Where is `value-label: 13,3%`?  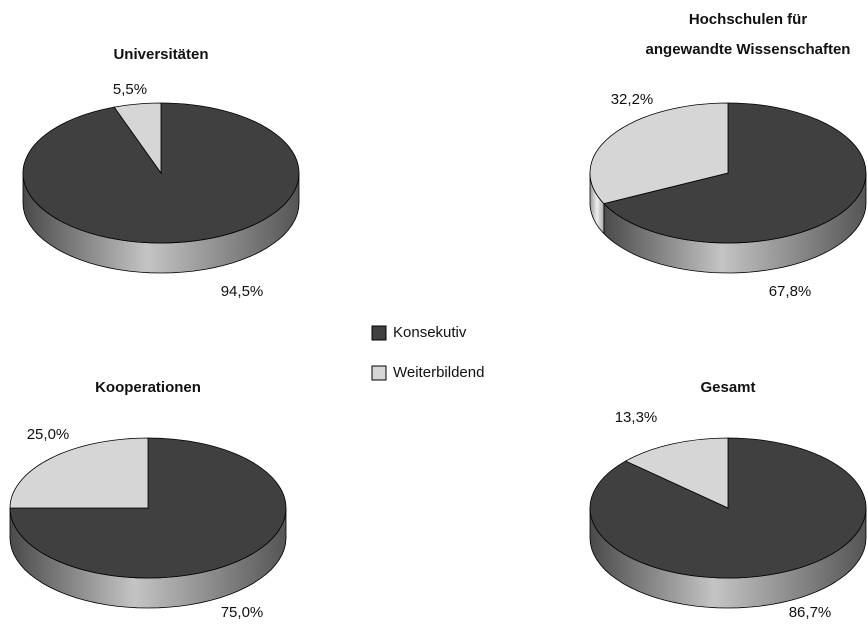
value-label: 13,3% is located at coordinates (636, 417).